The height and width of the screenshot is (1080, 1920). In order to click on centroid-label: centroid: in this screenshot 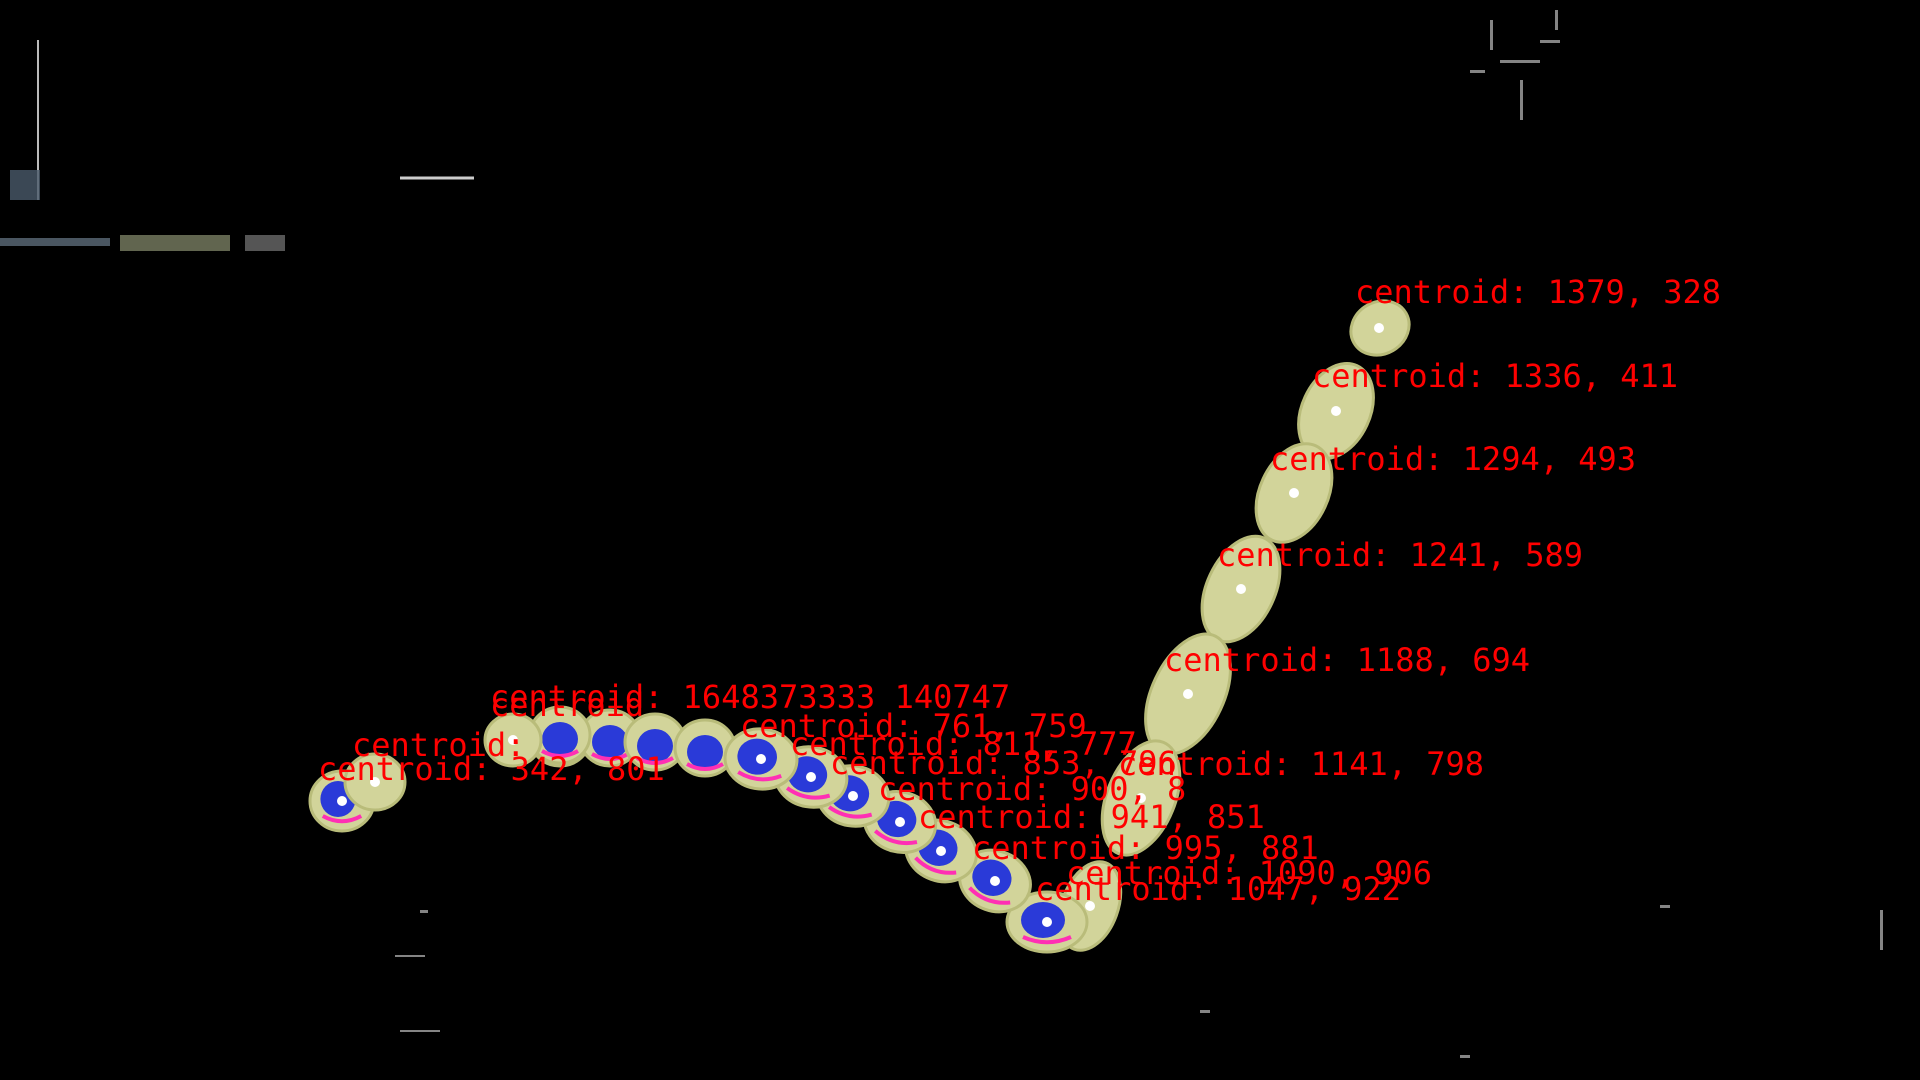, I will do `click(438, 745)`.